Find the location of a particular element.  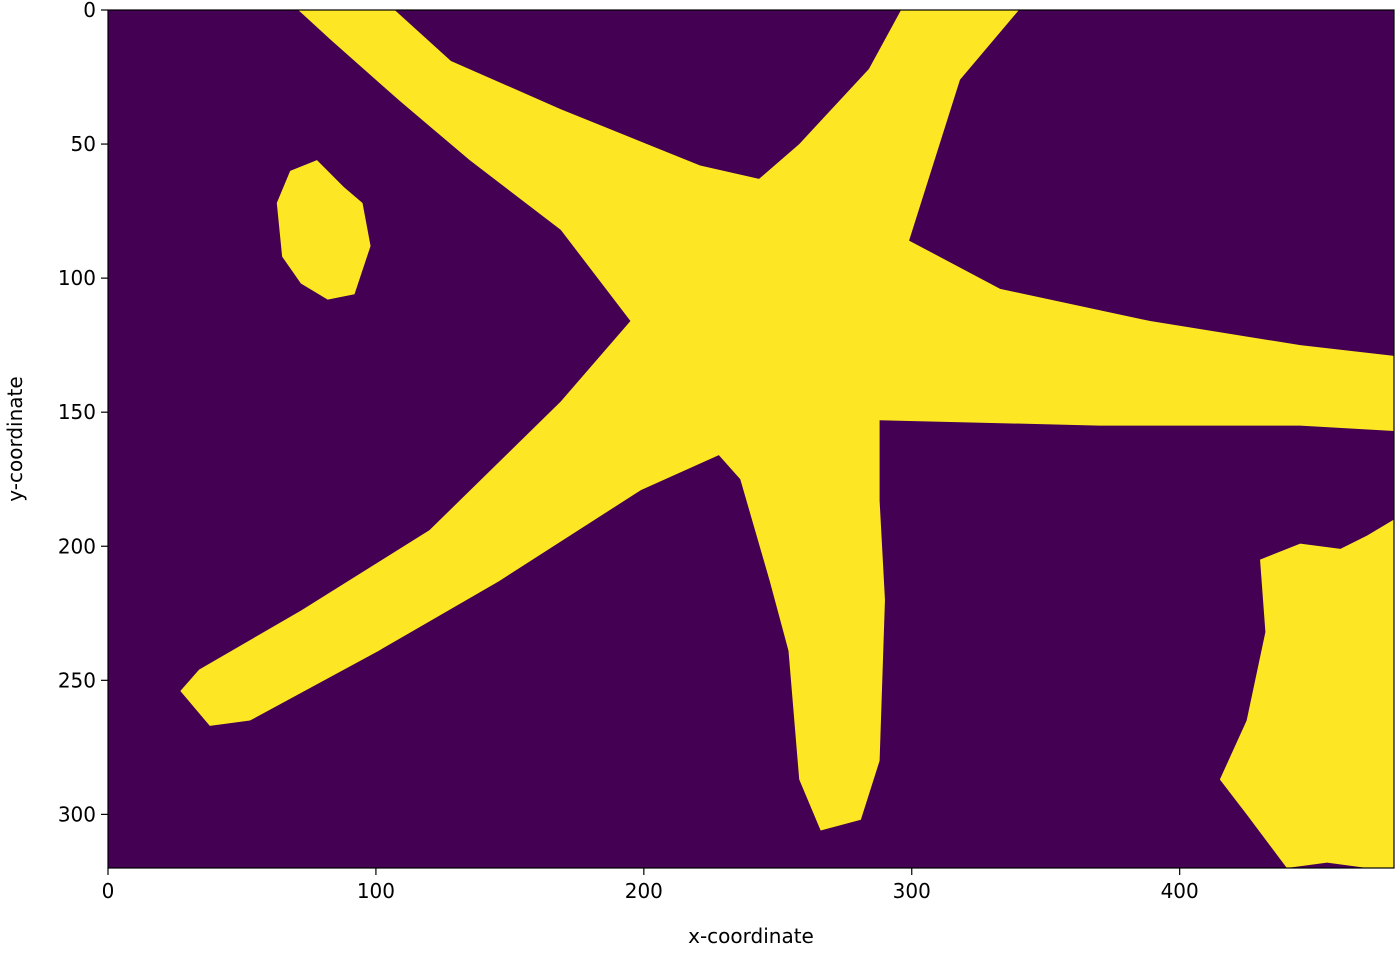

x-tick-label: 400 is located at coordinates (1180, 891).